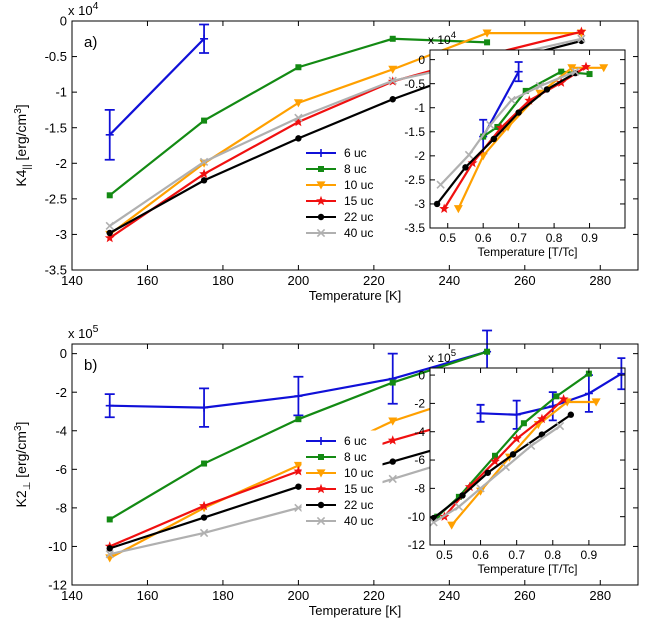  I want to click on series-22-uc, so click(506, 138).